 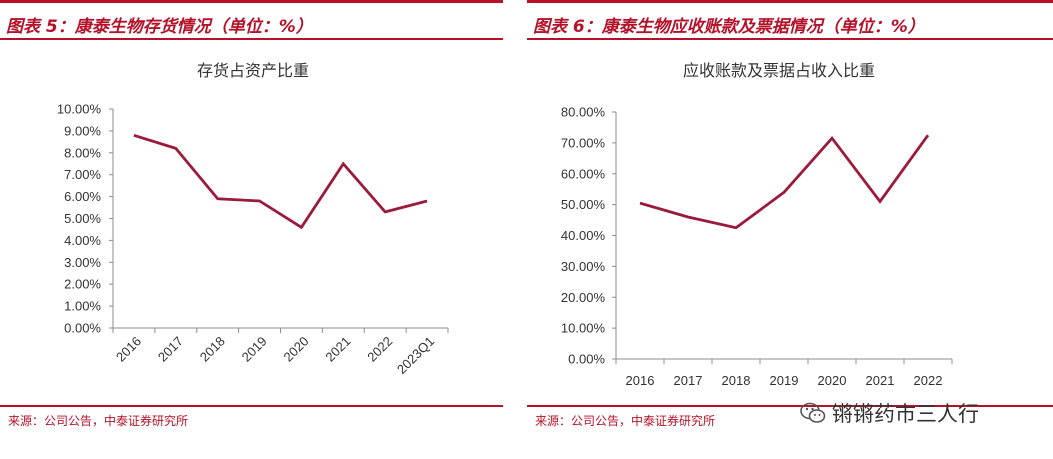 I want to click on y-tick-label: 60.00%, so click(x=583, y=173).